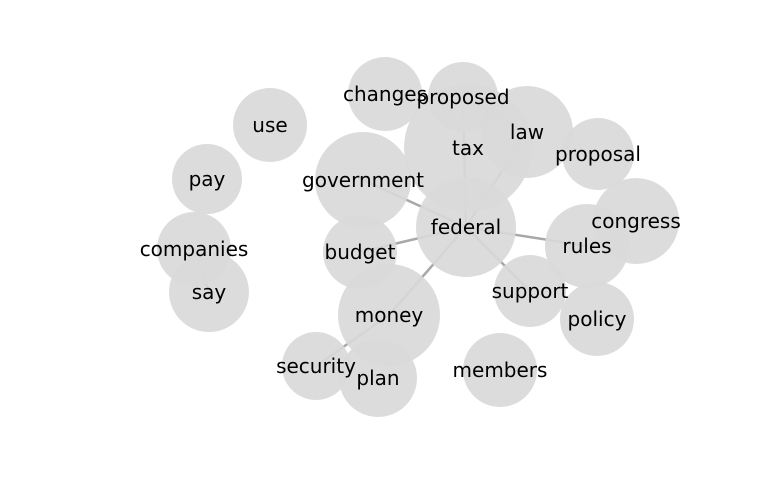 The image size is (768, 500). Describe the element at coordinates (636, 221) in the screenshot. I see `node-label-congress: congress` at that location.